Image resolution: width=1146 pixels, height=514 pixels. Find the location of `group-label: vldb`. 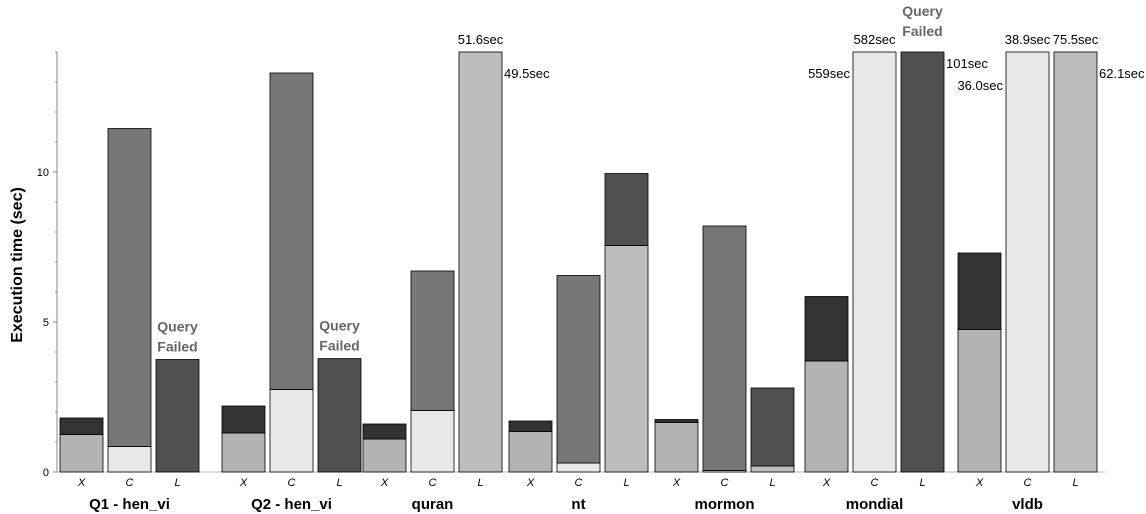

group-label: vldb is located at coordinates (1027, 504).